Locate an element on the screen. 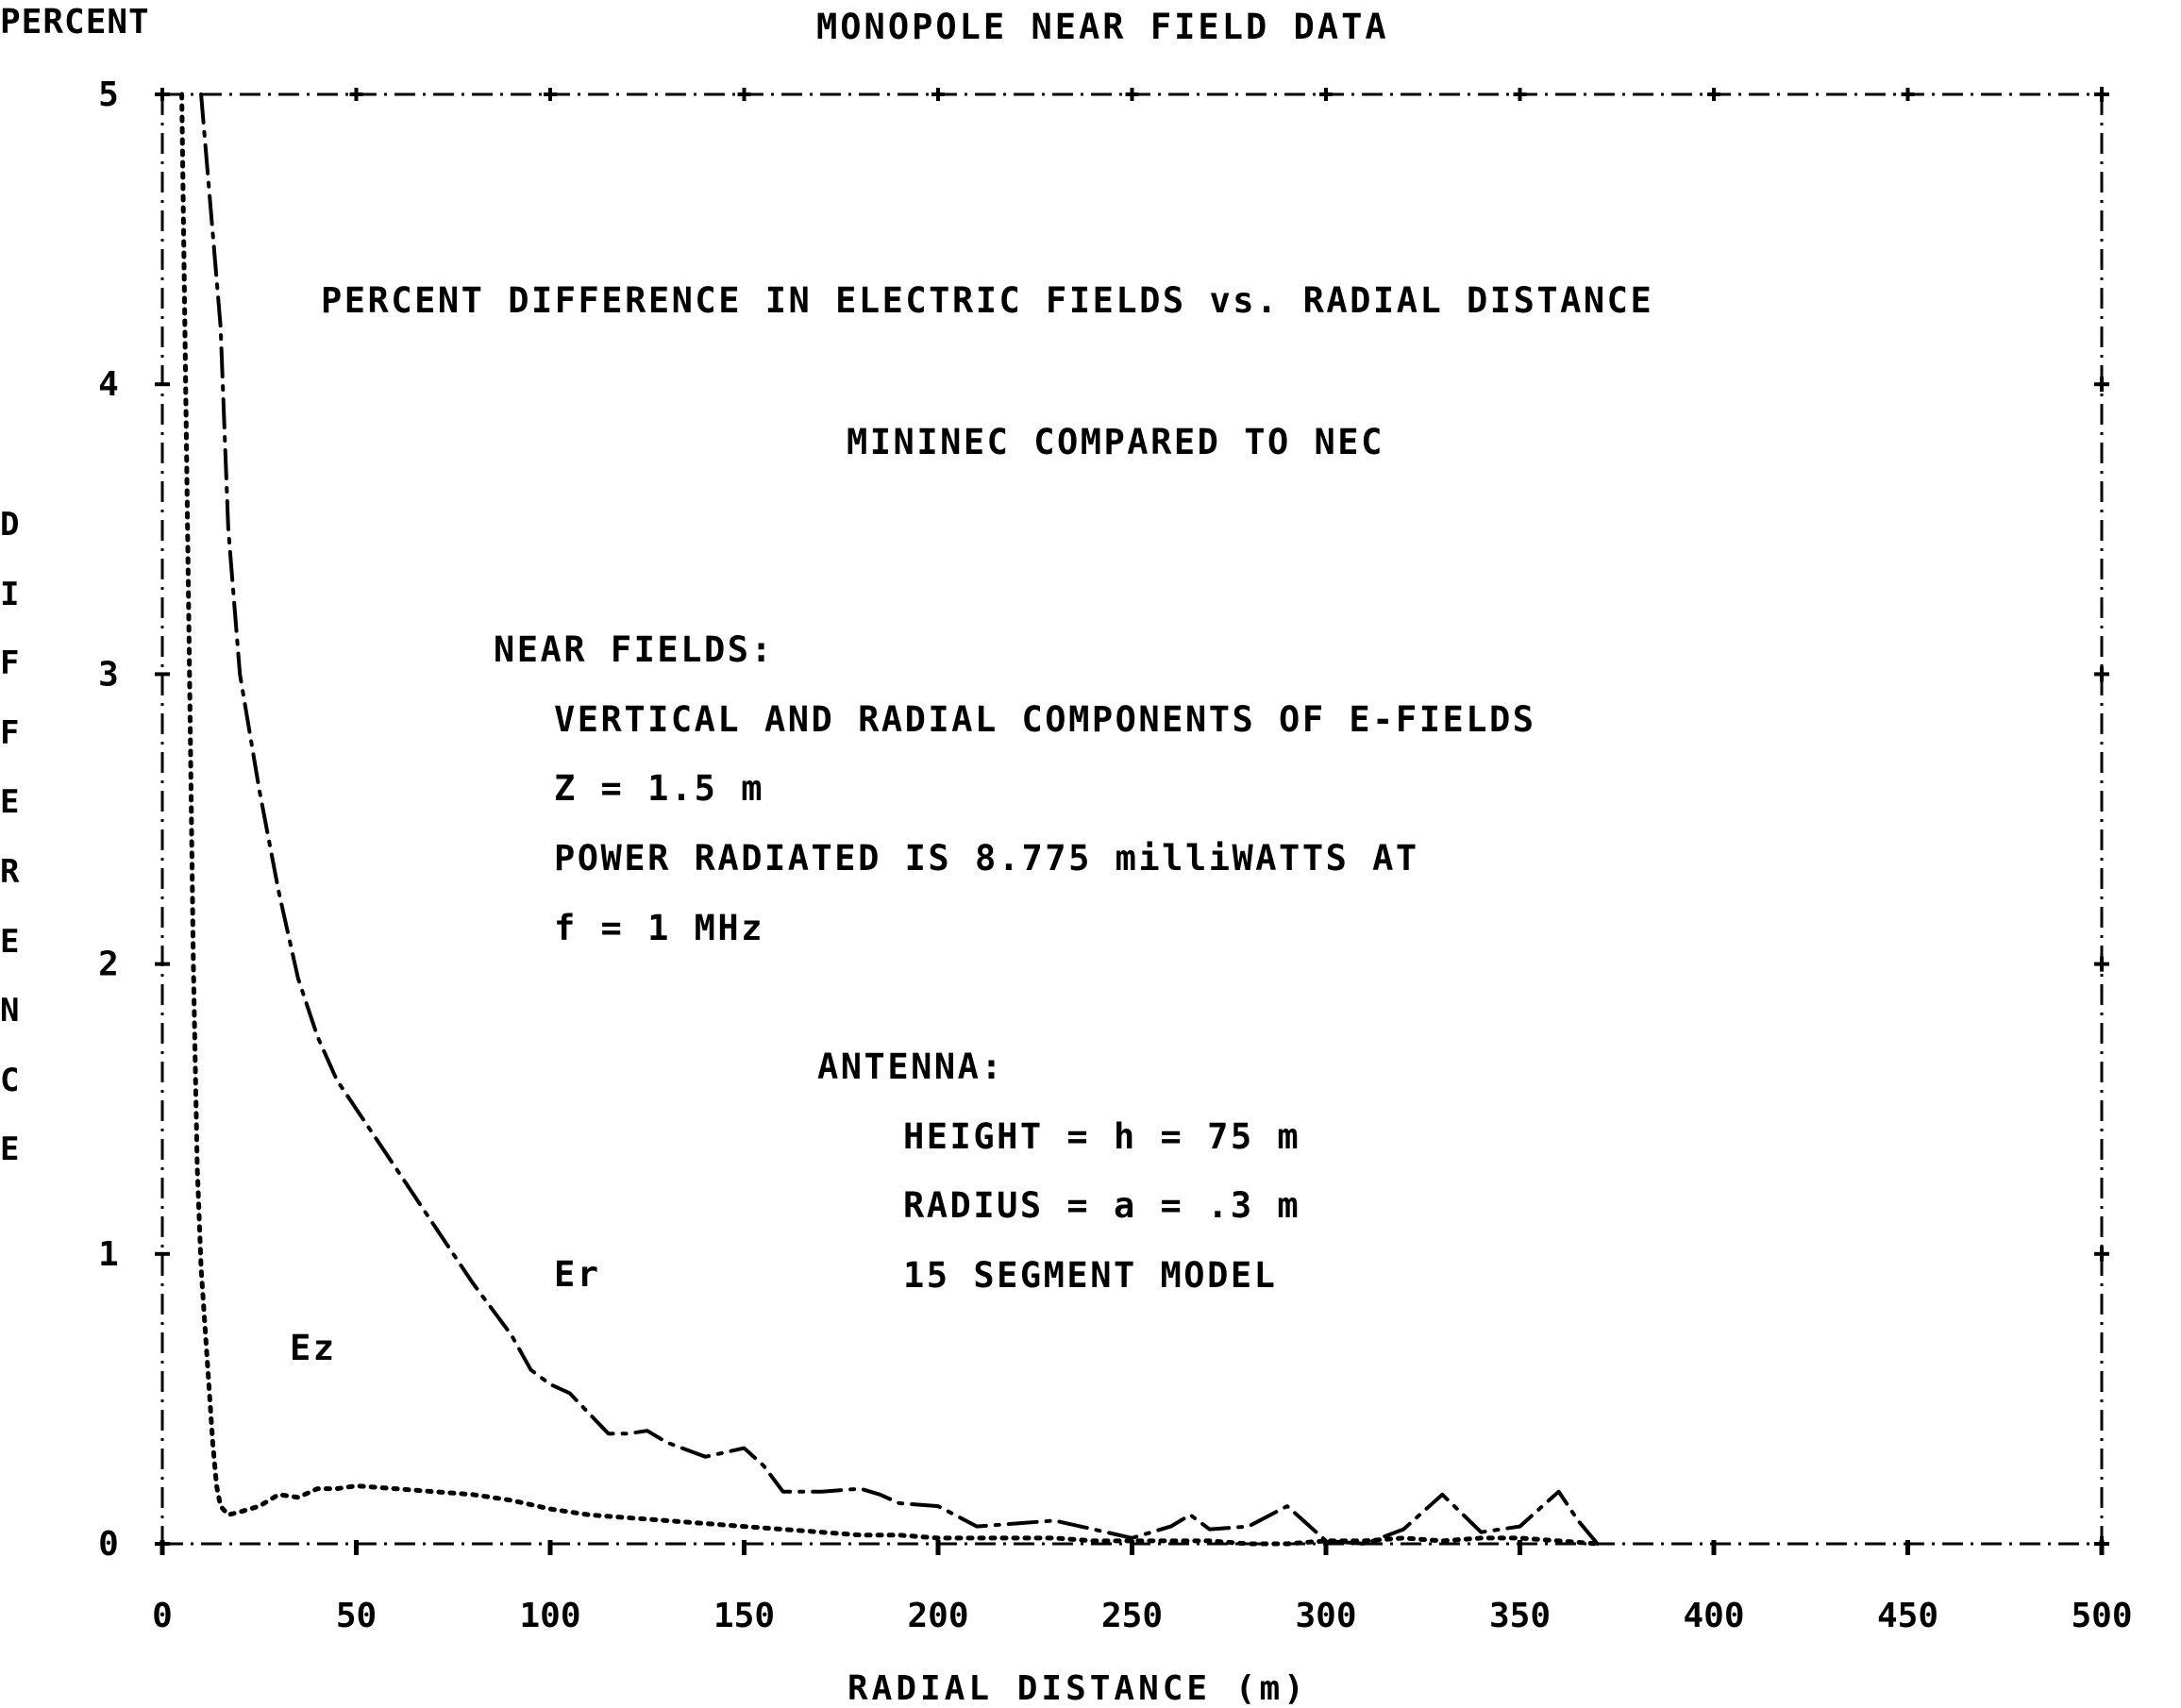  x-tick-label: 200 is located at coordinates (937, 1616).